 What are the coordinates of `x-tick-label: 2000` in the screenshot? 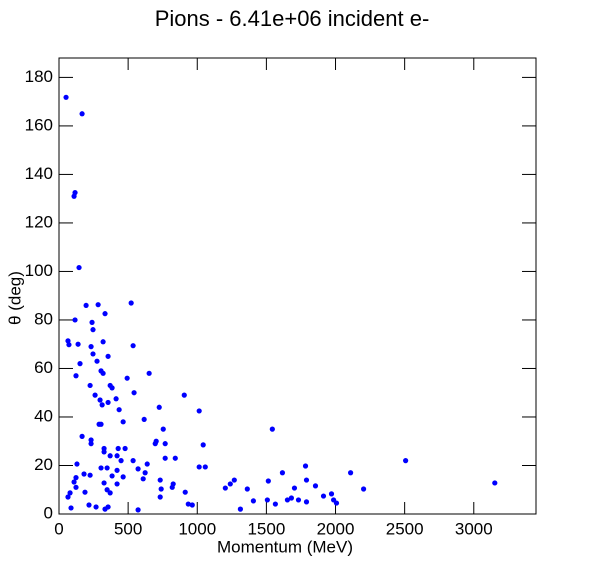 It's located at (336, 528).